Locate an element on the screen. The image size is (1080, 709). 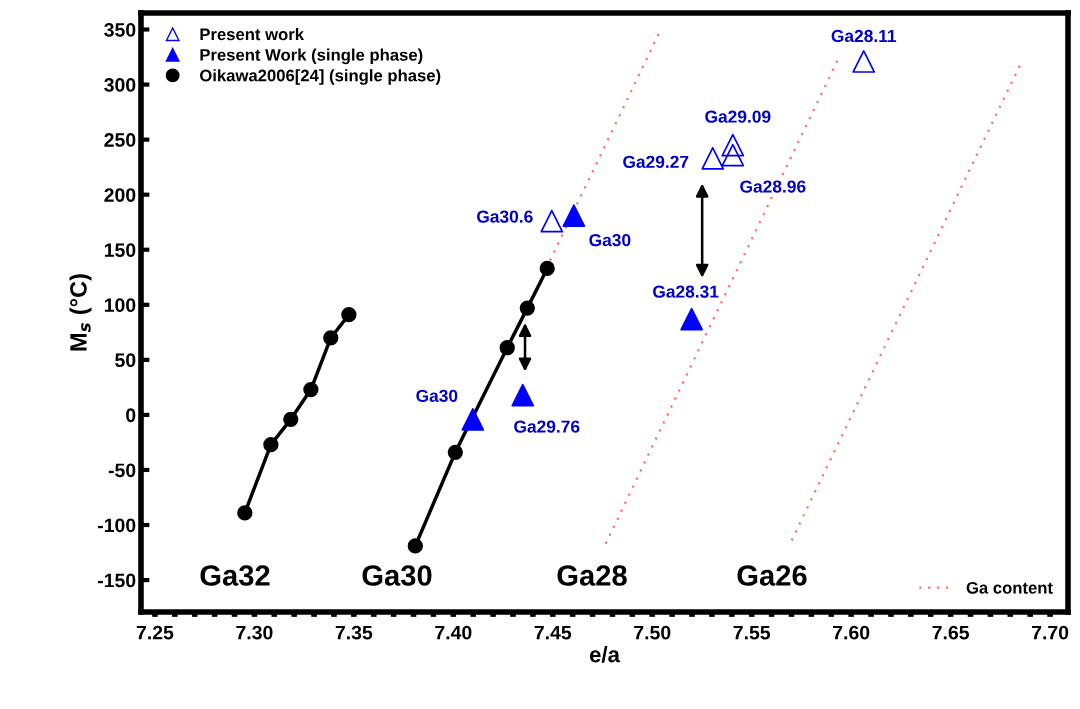
x-tick-label: 7.25 is located at coordinates (155, 632).